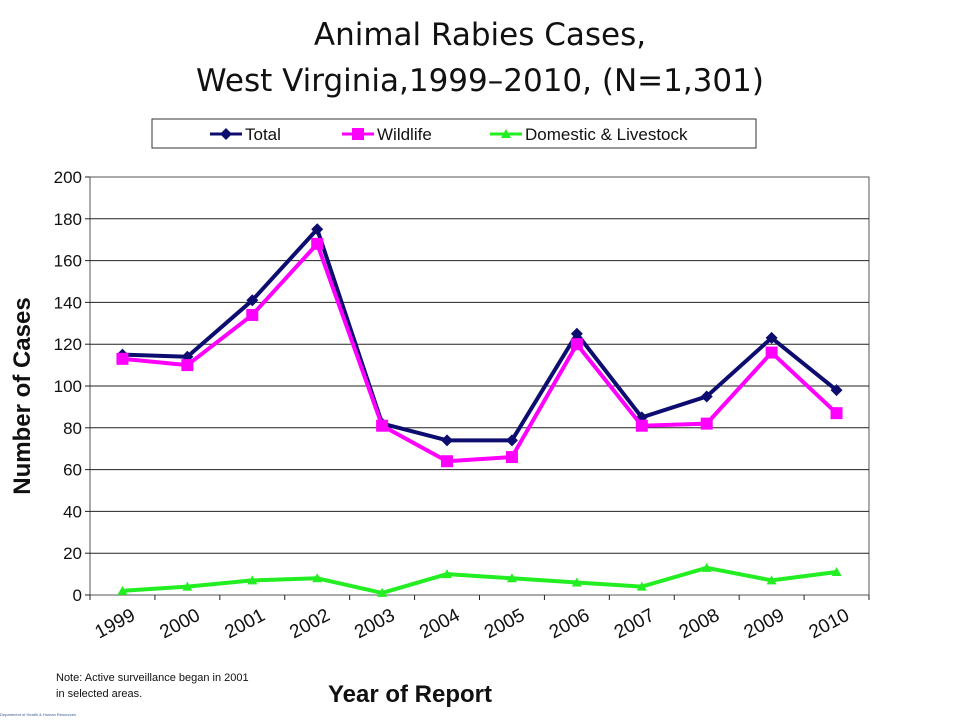 This screenshot has width=960, height=720. Describe the element at coordinates (404, 134) in the screenshot. I see `legend-label: Wildlife` at that location.